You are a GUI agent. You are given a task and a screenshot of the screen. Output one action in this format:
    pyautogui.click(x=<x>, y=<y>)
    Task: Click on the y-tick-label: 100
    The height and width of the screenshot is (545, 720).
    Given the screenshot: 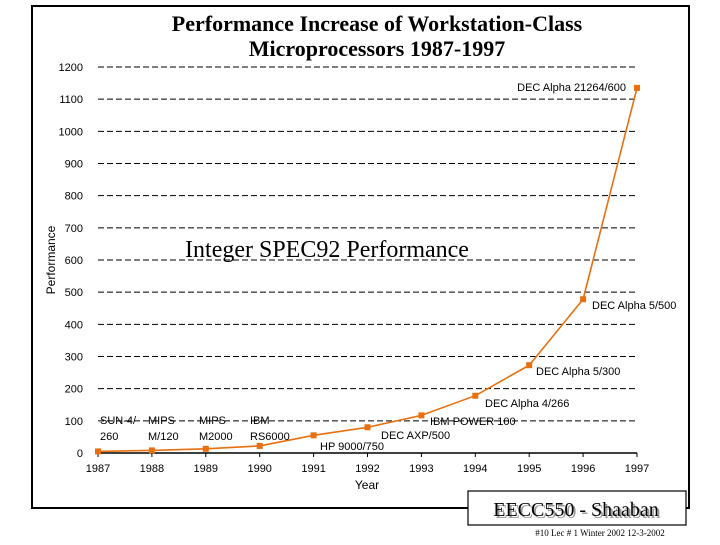 What is the action you would take?
    pyautogui.click(x=74, y=422)
    